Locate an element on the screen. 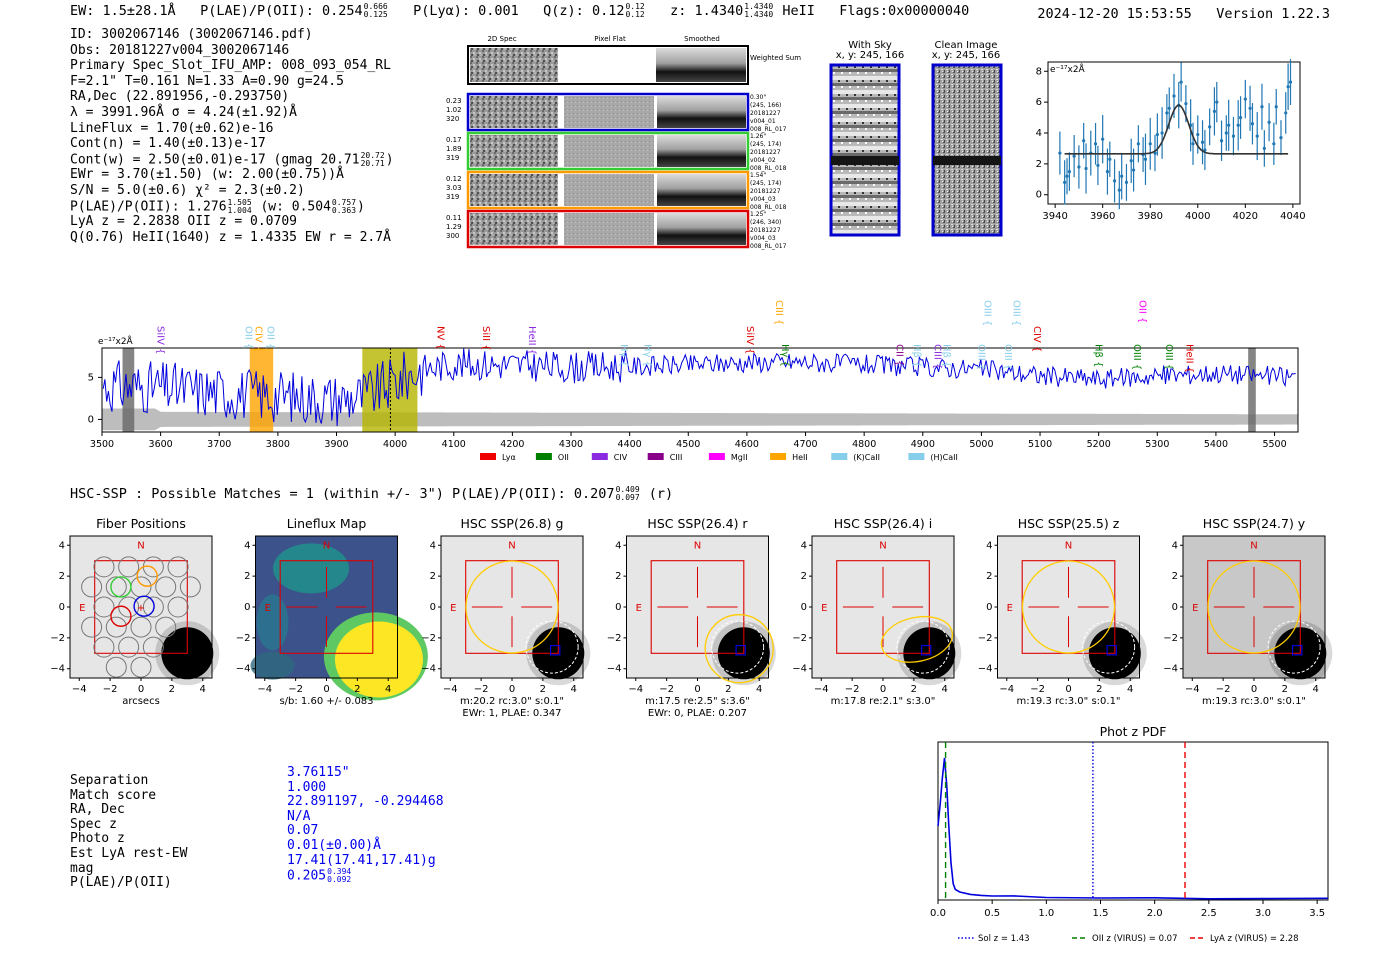  spectrum-xtick-label: 4800 is located at coordinates (864, 444).